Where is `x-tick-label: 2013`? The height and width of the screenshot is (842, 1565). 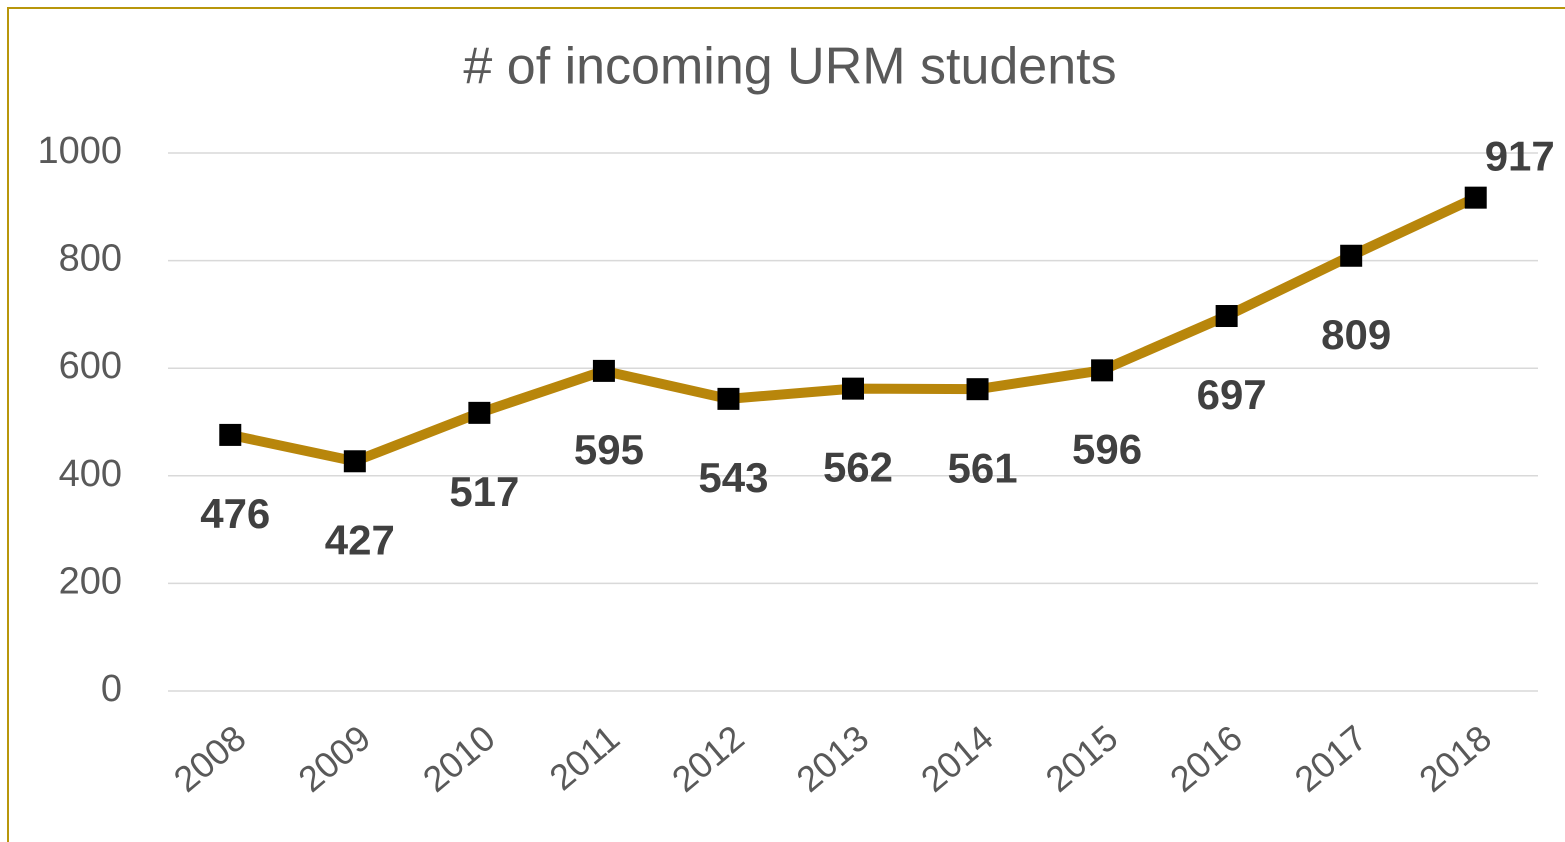
x-tick-label: 2013 is located at coordinates (833, 758).